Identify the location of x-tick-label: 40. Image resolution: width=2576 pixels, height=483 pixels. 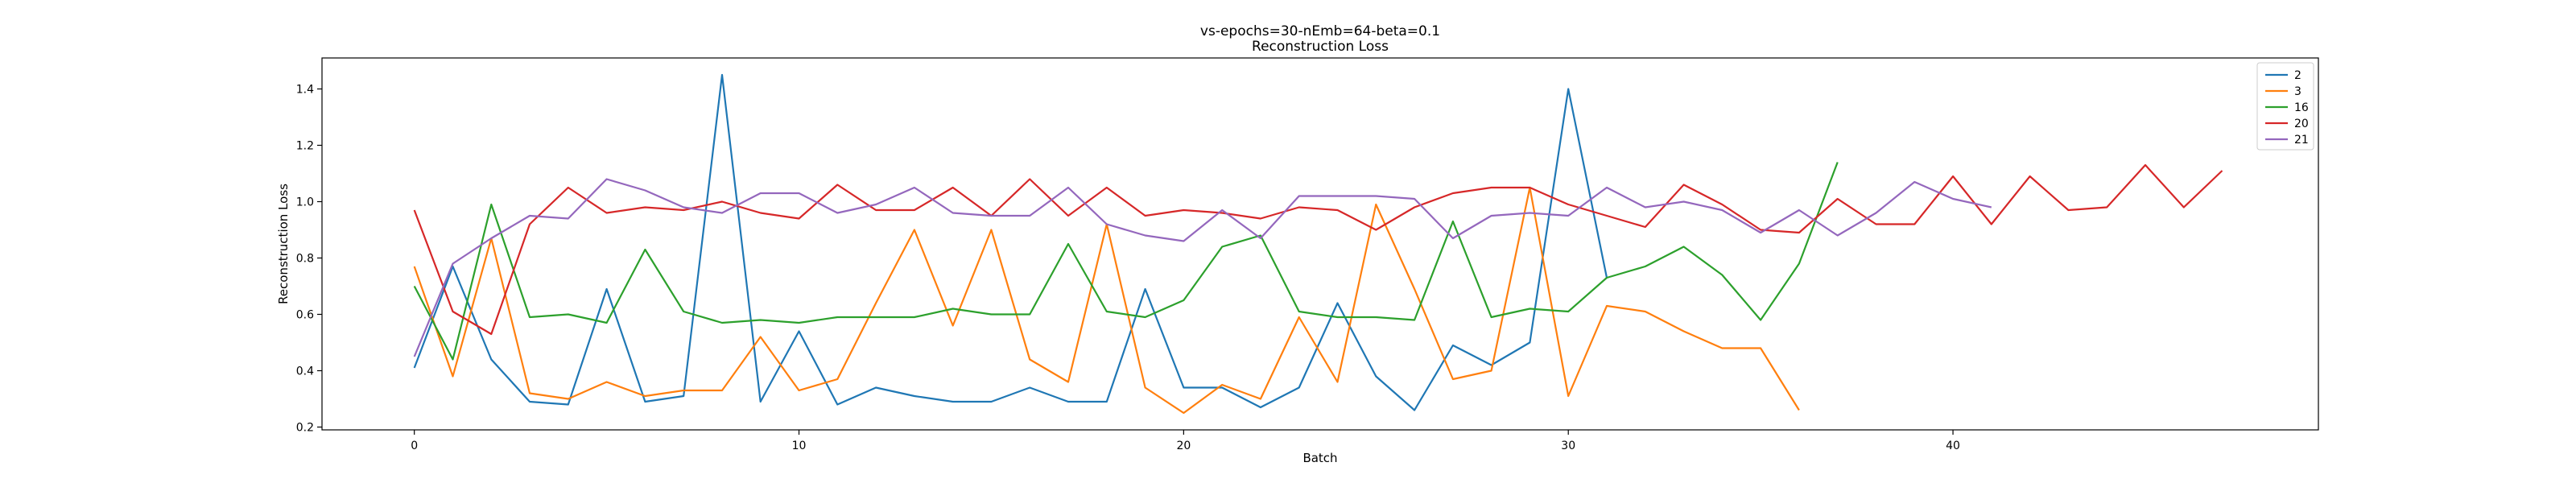
(1953, 446).